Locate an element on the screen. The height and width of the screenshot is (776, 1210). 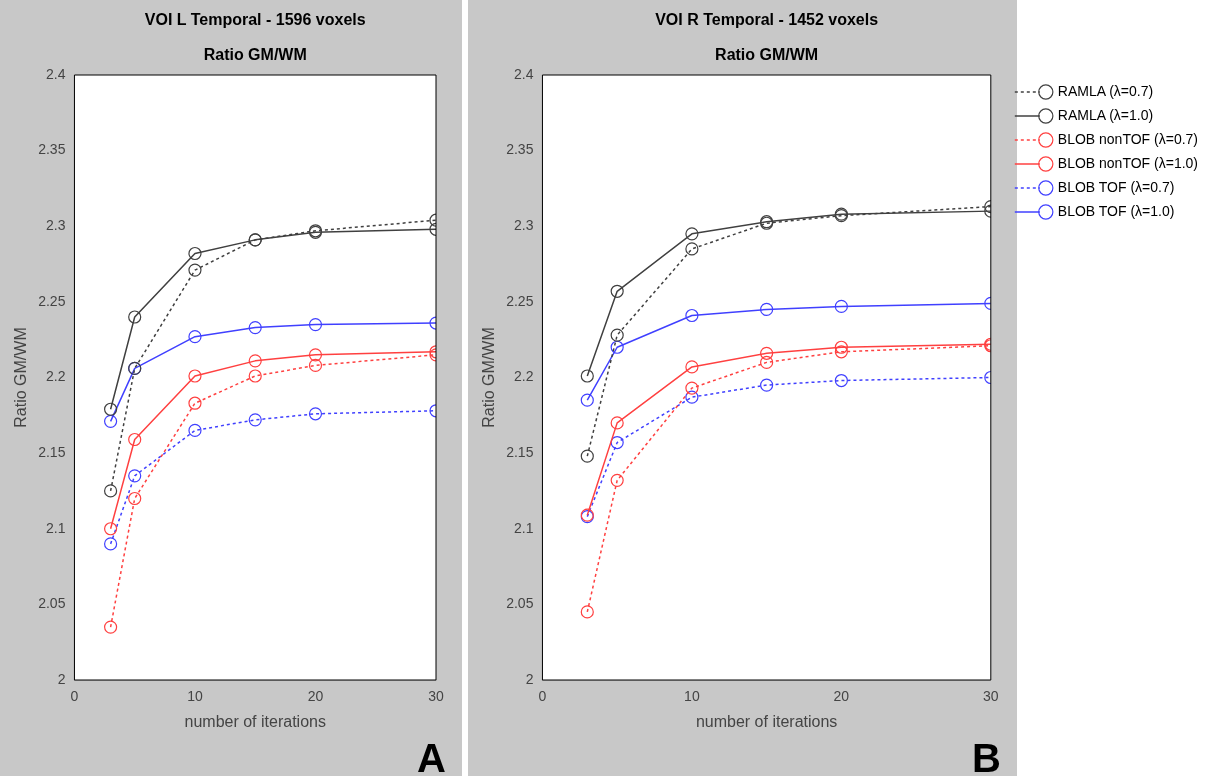
legend-label: BLOB TOF (λ=1.0) is located at coordinates (1116, 210).